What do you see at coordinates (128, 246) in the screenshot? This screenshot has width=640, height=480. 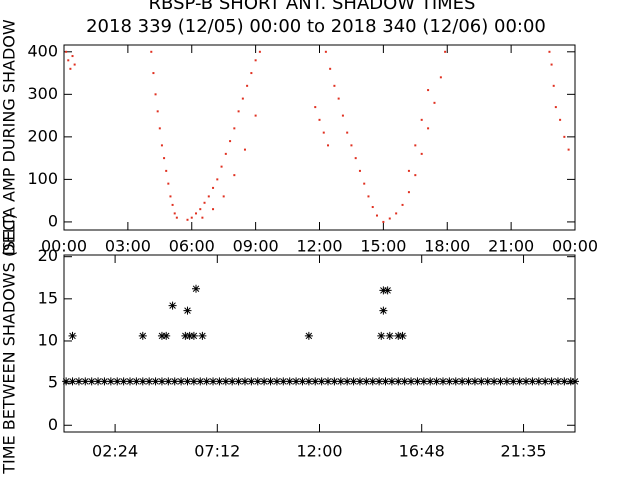 I see `x-tick-label: 03:00` at bounding box center [128, 246].